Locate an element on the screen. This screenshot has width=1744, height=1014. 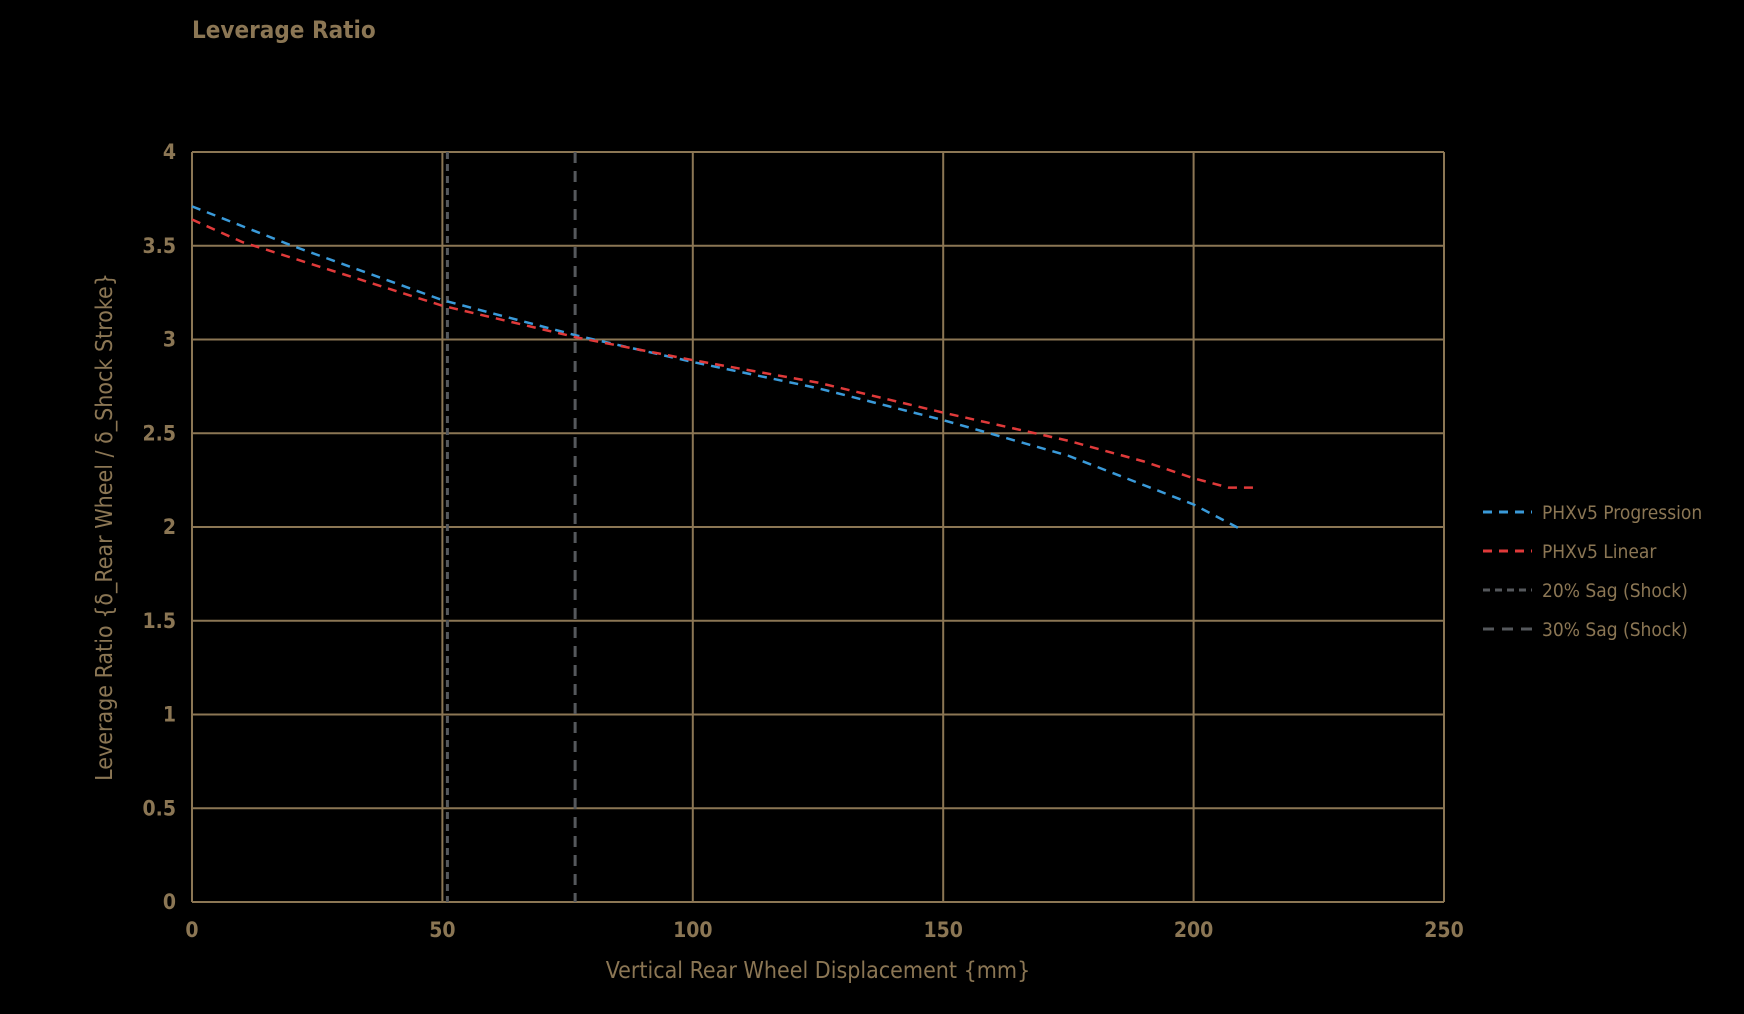
x-tick-label: 50 is located at coordinates (442, 930).